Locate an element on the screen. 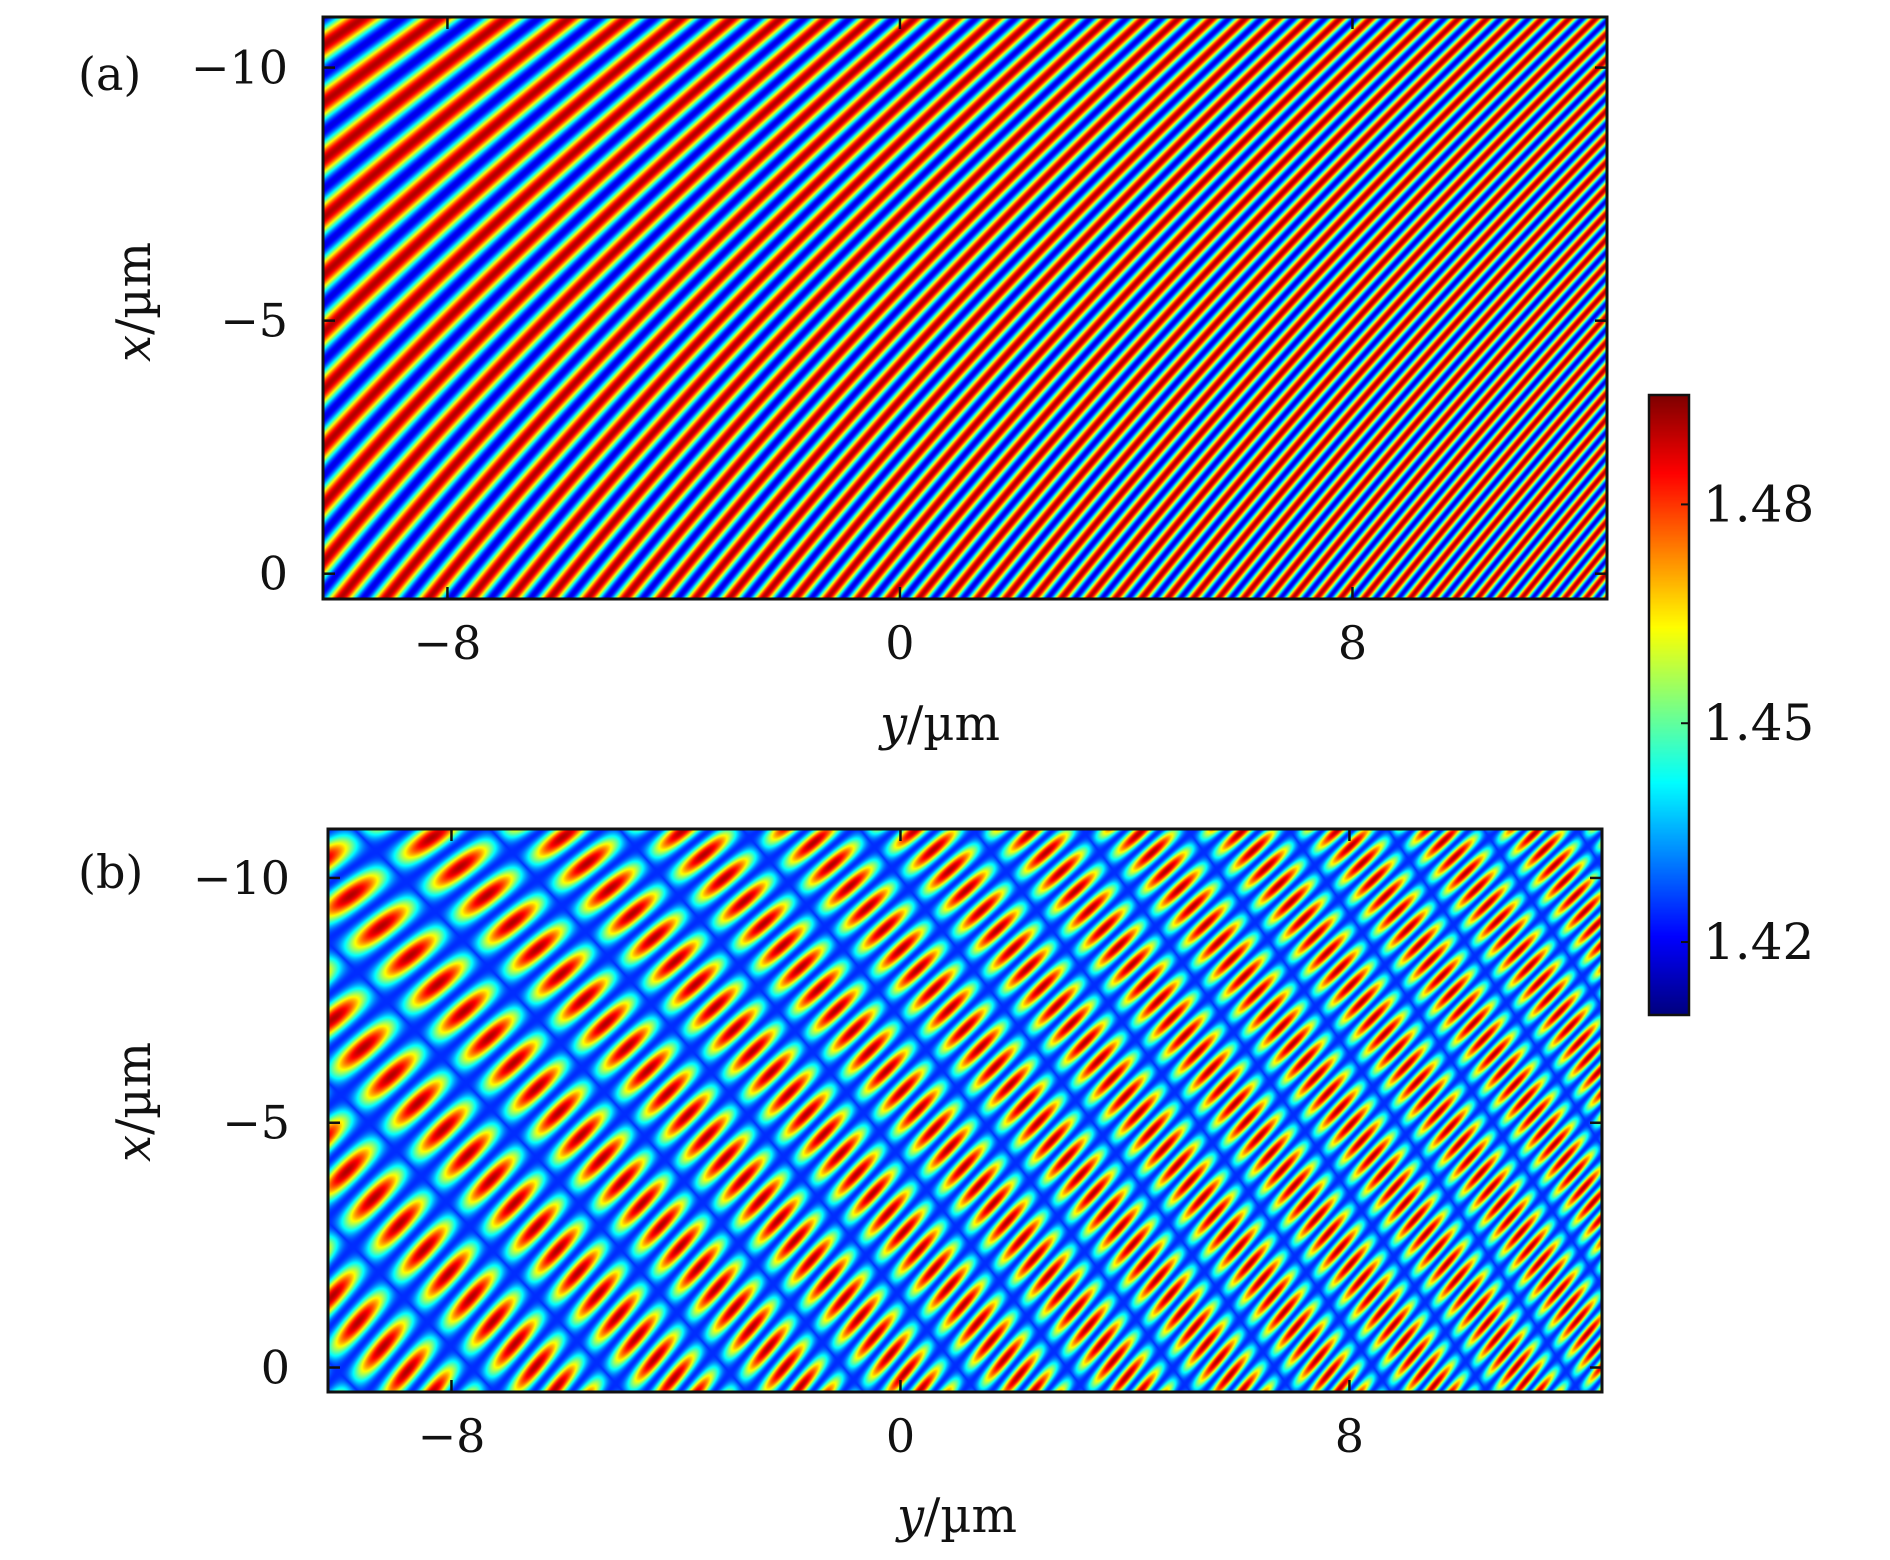 Image resolution: width=1890 pixels, height=1560 pixels. colorbar-ticks: 1.42 1.45 1.48 is located at coordinates (1747, 723).